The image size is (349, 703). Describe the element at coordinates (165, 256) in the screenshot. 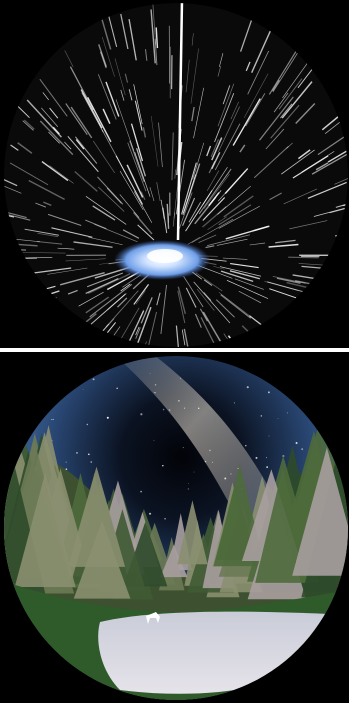

I see `galaxy-core` at that location.